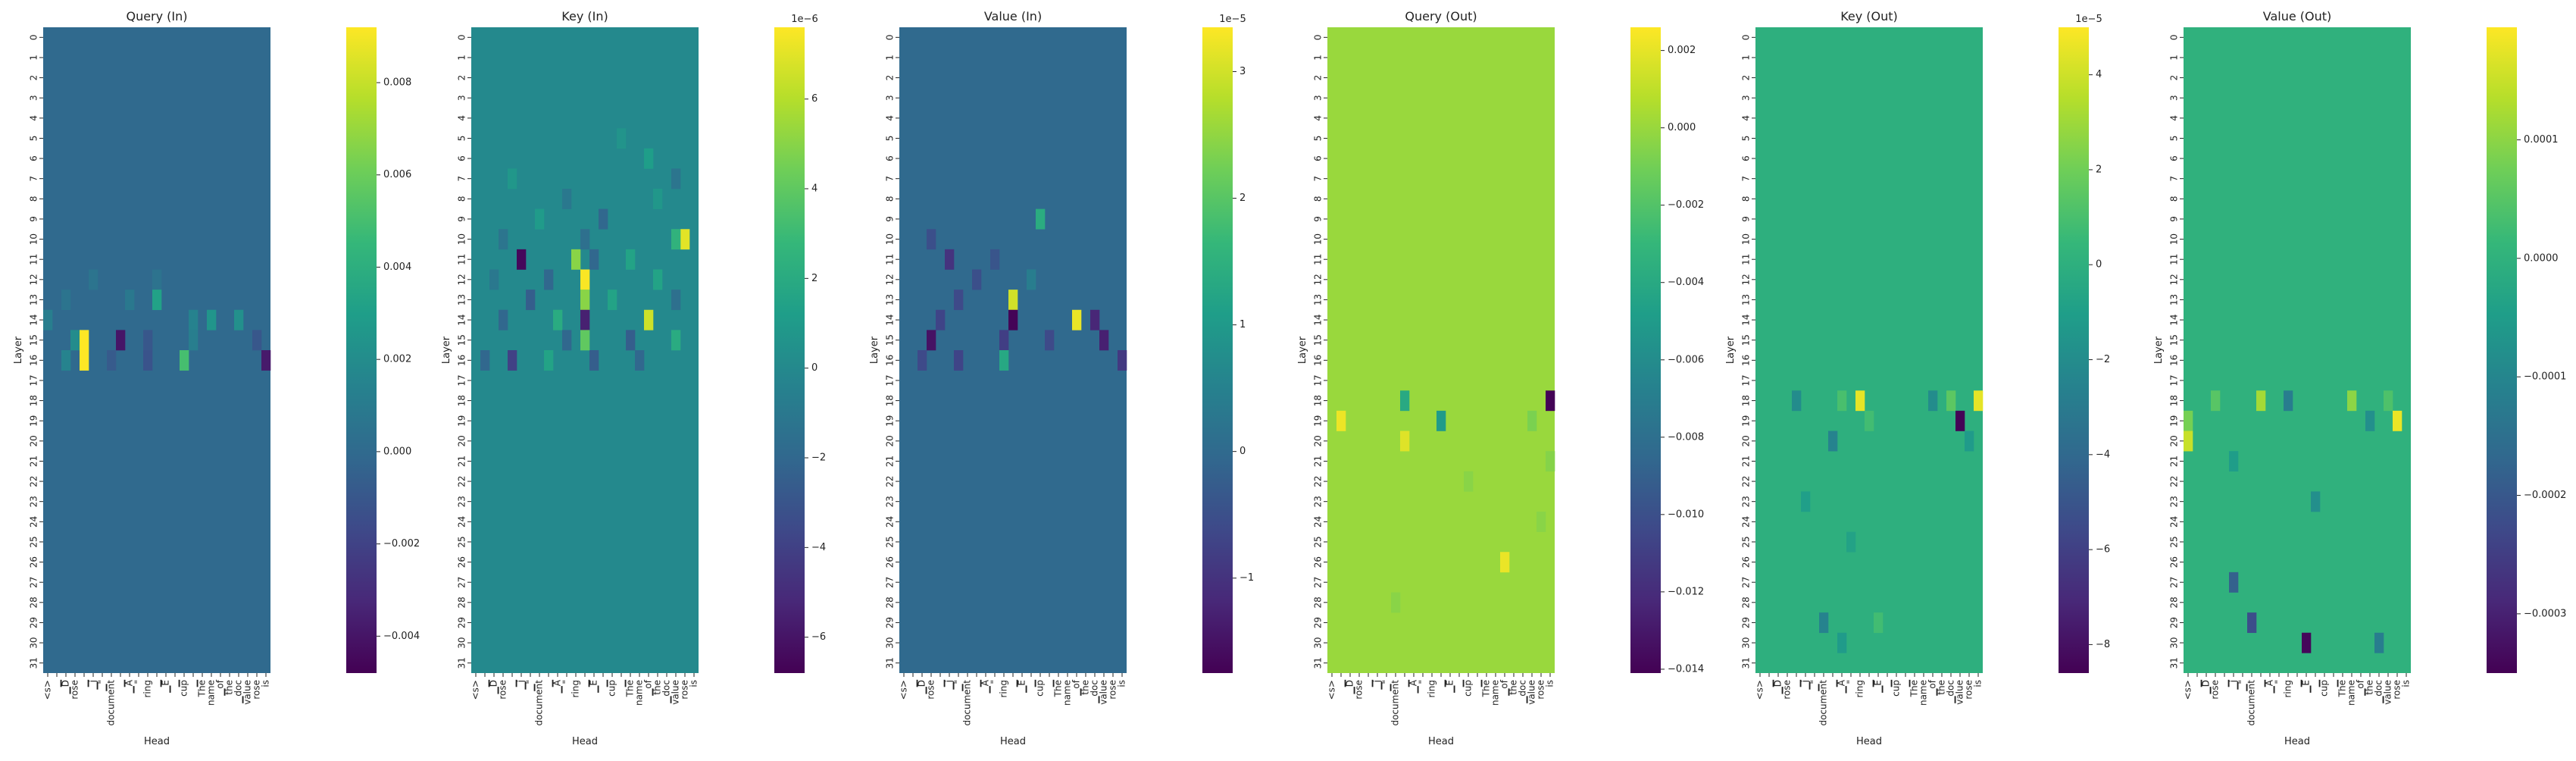 Image resolution: width=2576 pixels, height=761 pixels. Describe the element at coordinates (2545, 496) in the screenshot. I see `colorbar-tick-label: −0.0002` at that location.